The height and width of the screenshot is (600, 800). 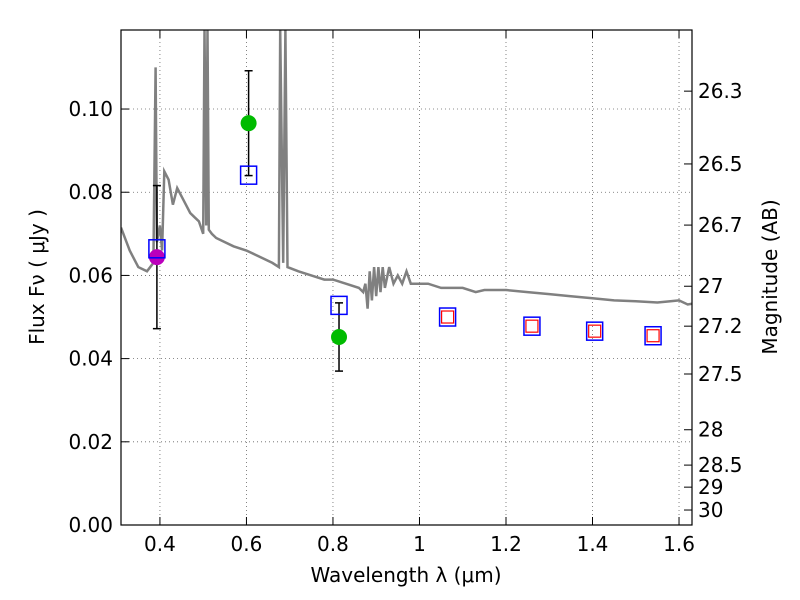 I want to click on y-tick-label: 0.02, so click(x=90, y=442).